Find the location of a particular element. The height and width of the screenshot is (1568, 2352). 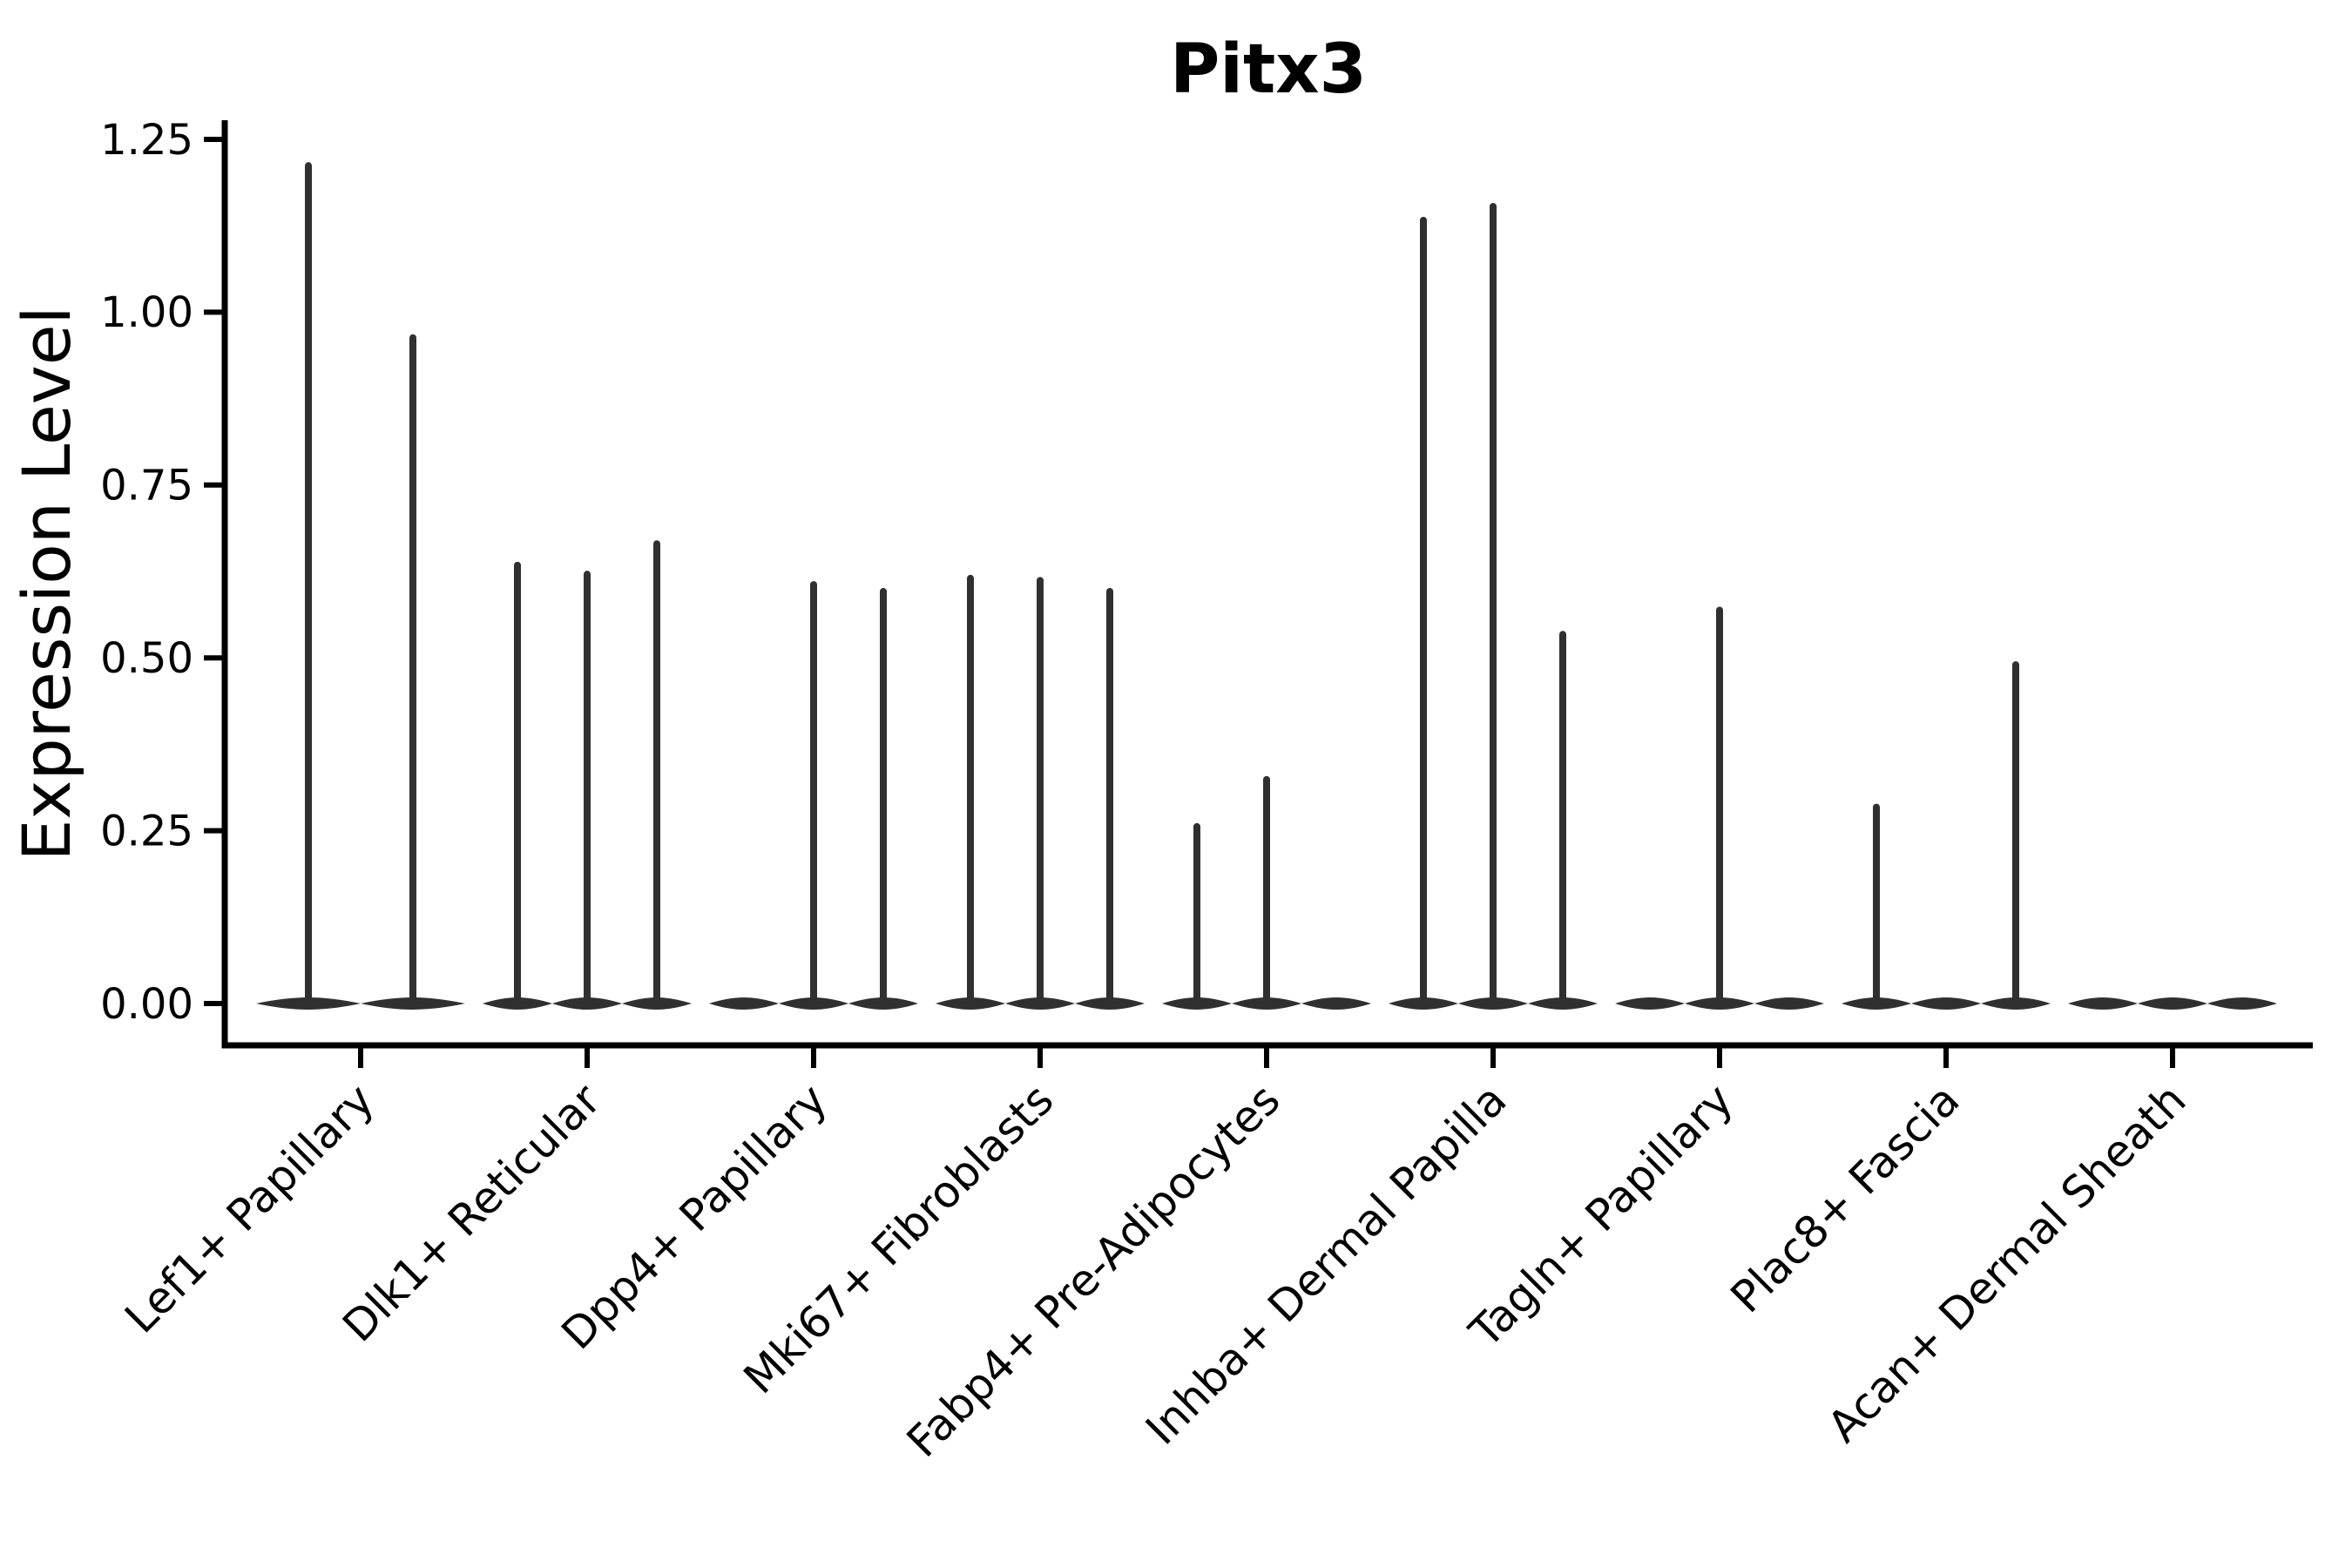

x-tick-label: Plac8+ Fascia is located at coordinates (1845, 1198).